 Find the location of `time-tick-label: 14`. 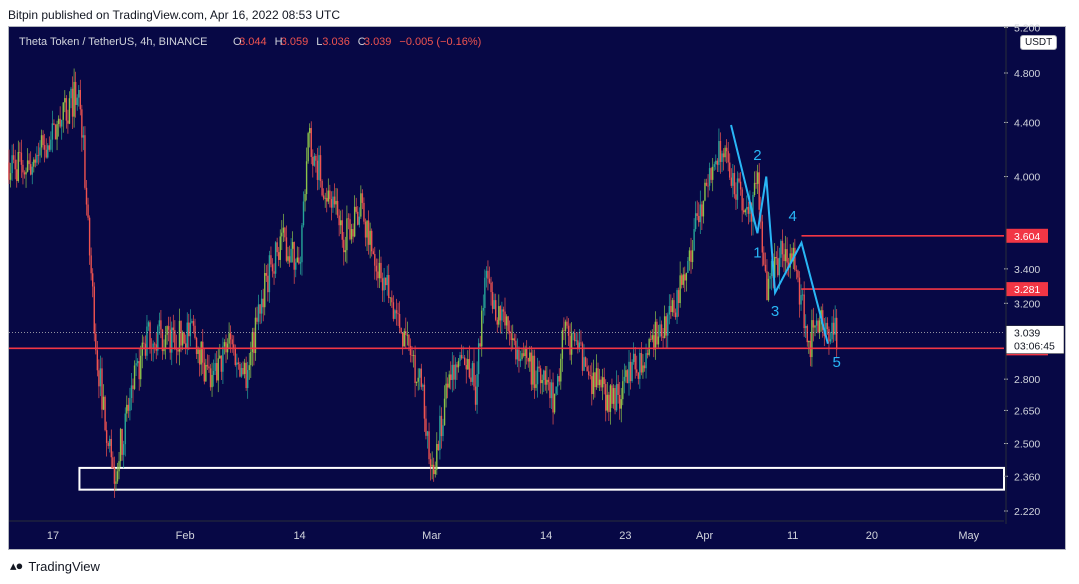

time-tick-label: 14 is located at coordinates (546, 536).